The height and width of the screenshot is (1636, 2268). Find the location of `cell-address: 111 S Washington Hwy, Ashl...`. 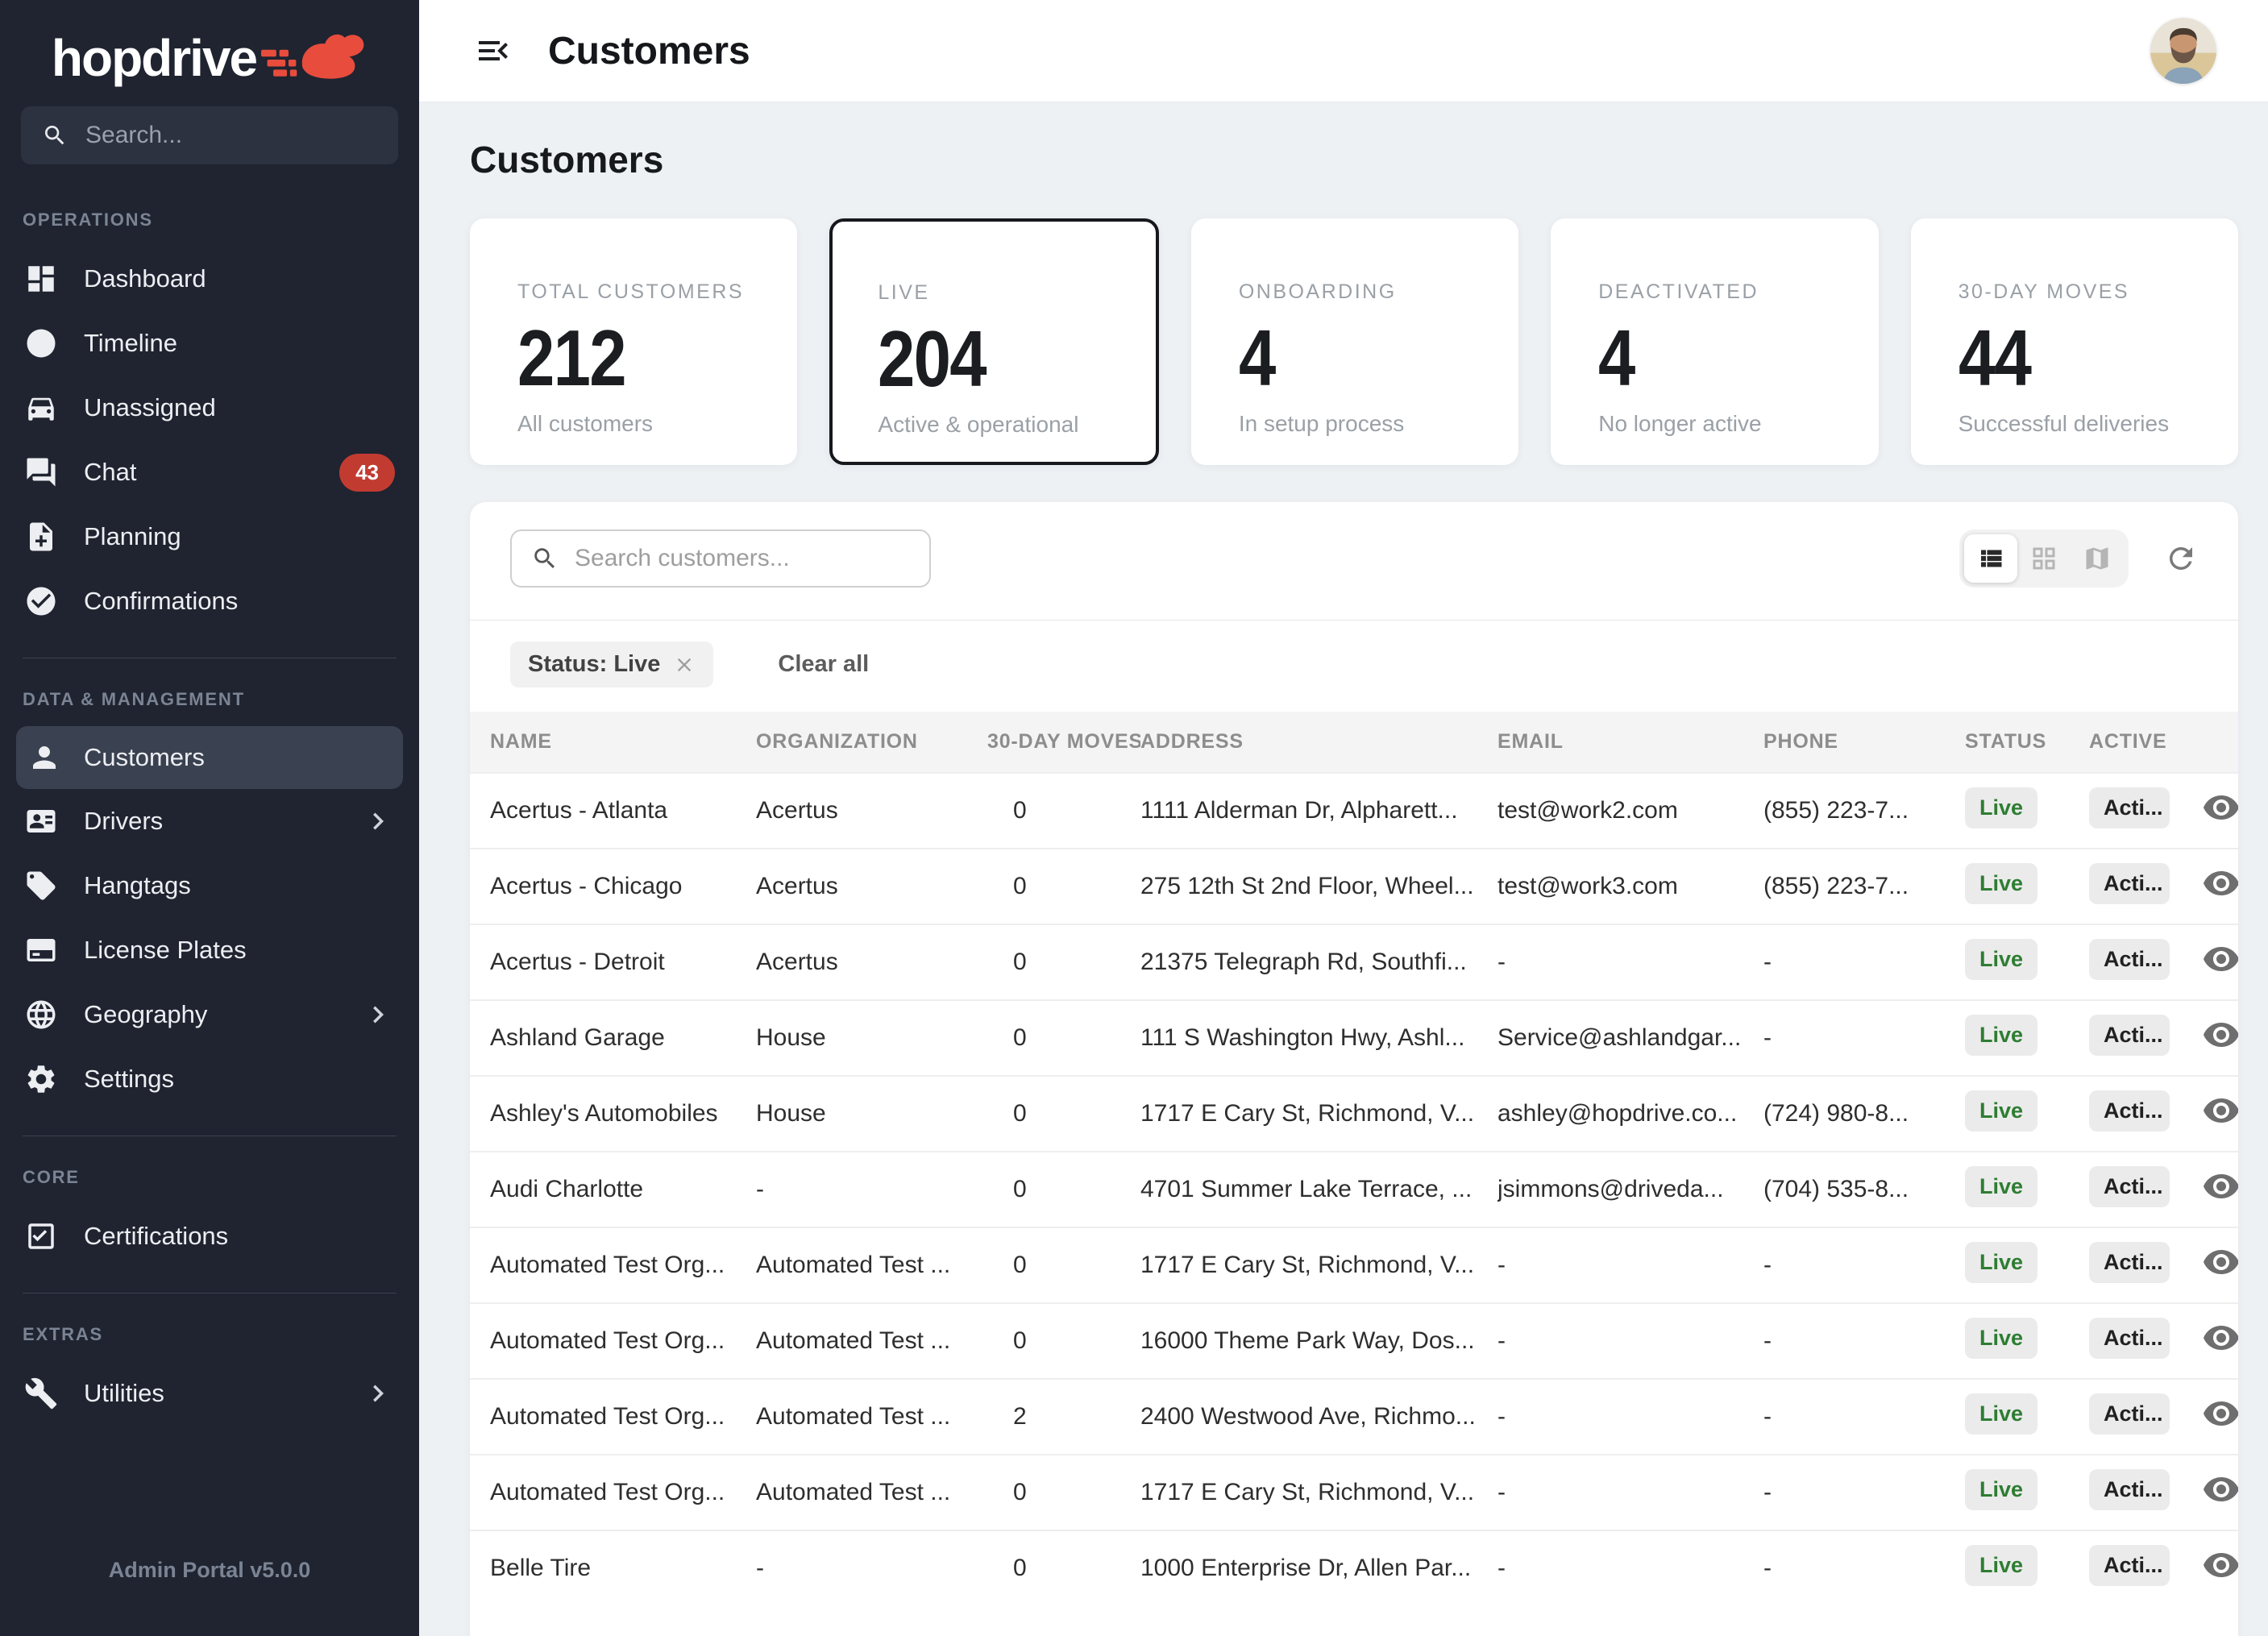

cell-address: 111 S Washington Hwy, Ashl... is located at coordinates (1302, 1037).